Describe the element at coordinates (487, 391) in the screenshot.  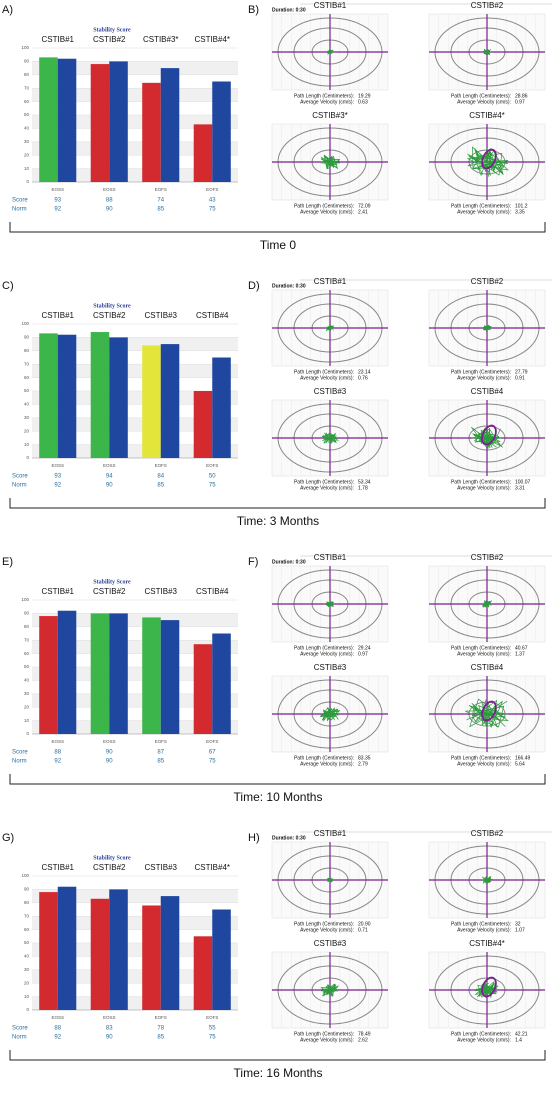
I see `plot-title: CSTIB#4` at that location.